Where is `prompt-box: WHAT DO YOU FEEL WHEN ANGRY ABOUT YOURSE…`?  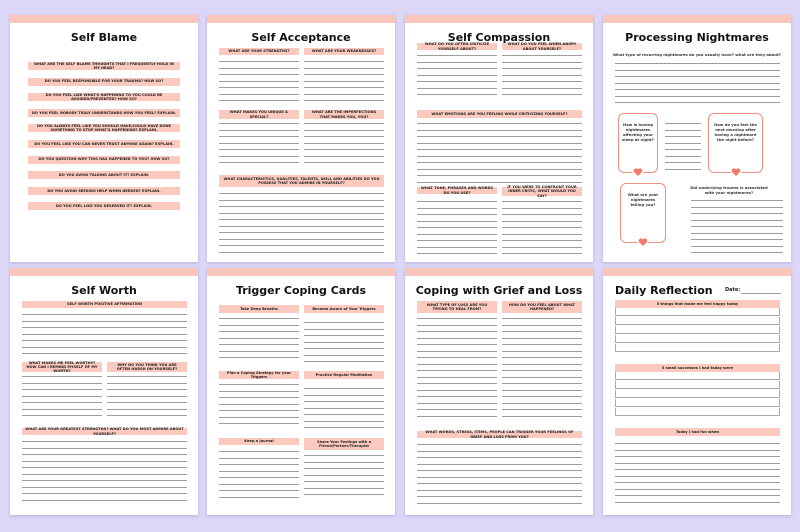
prompt-box: WHAT DO YOU FEEL WHEN ANGRY ABOUT YOURSE… is located at coordinates (542, 46).